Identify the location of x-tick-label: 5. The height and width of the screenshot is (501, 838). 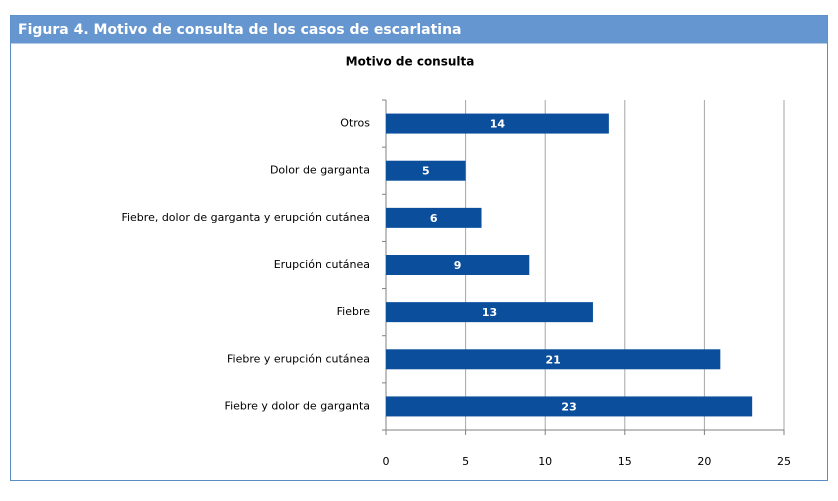
(465, 461).